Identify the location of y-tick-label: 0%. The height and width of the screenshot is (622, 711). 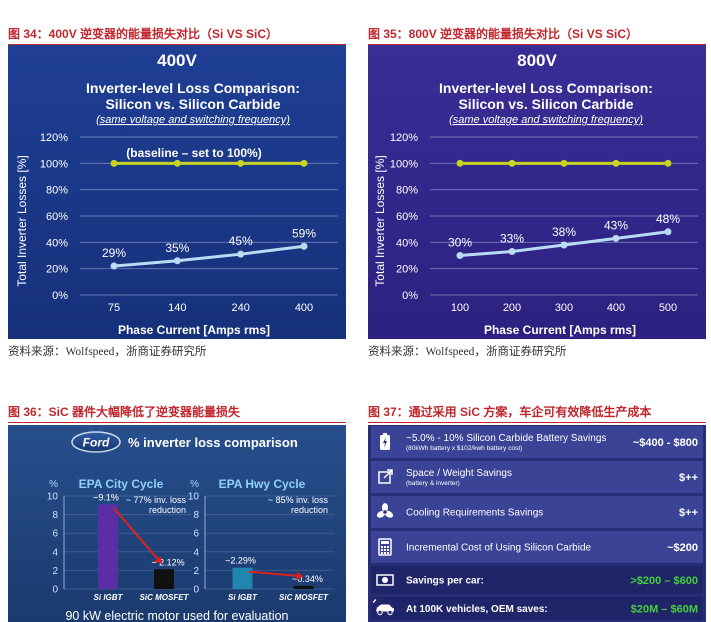
(60, 296).